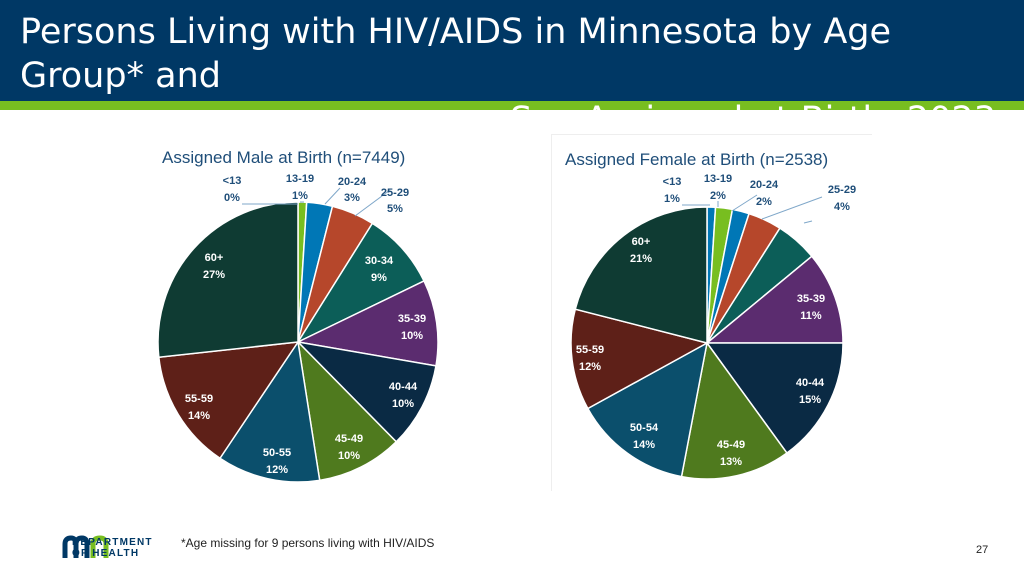 This screenshot has width=1024, height=576. Describe the element at coordinates (641, 242) in the screenshot. I see `female-category-label: 60+` at that location.